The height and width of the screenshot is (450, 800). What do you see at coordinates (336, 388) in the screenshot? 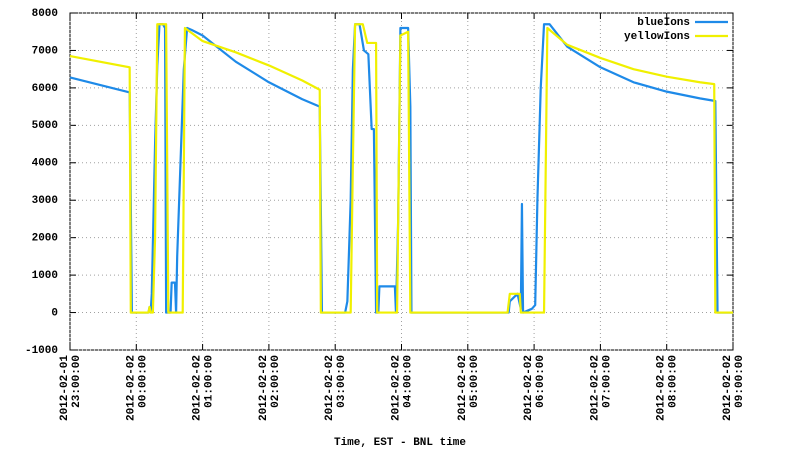
I see `x-tick-label: 2012-02-0203:00:00` at bounding box center [336, 388].